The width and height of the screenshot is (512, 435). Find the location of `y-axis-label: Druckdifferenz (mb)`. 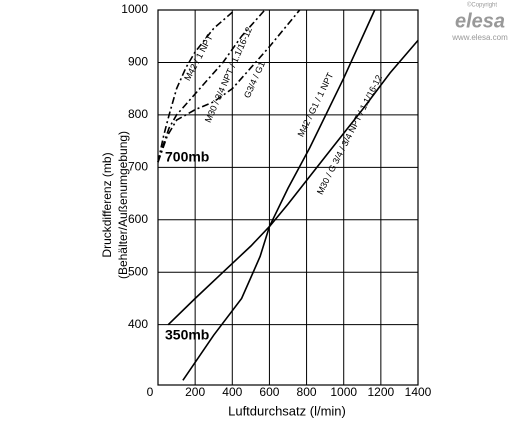

y-axis-label: Druckdifferenz (mb) is located at coordinates (107, 204).